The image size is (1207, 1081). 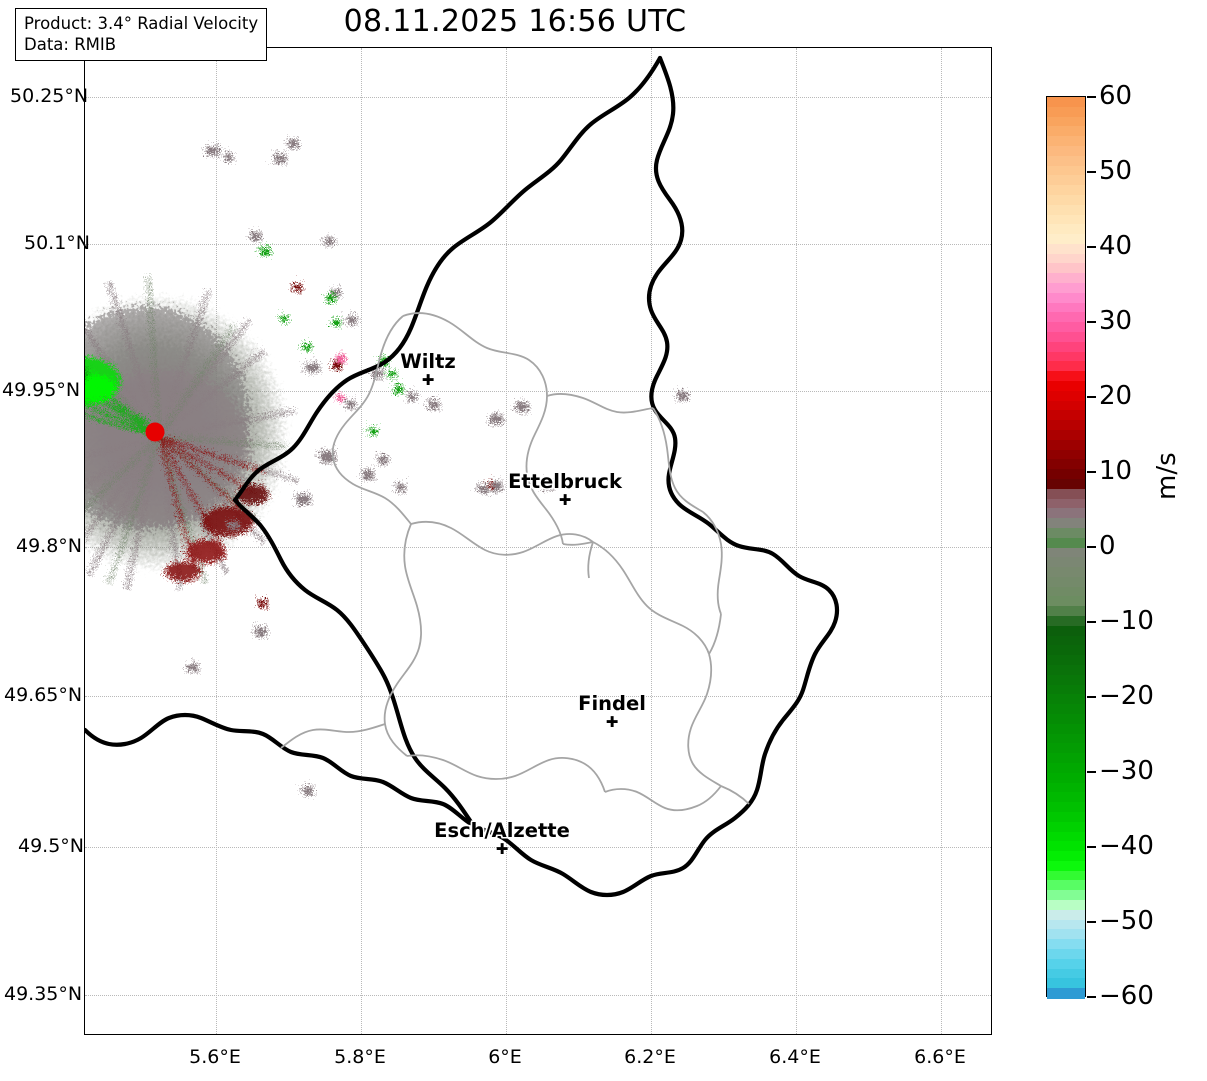 I want to click on colorbar-tick-label: −60, so click(x=1126, y=996).